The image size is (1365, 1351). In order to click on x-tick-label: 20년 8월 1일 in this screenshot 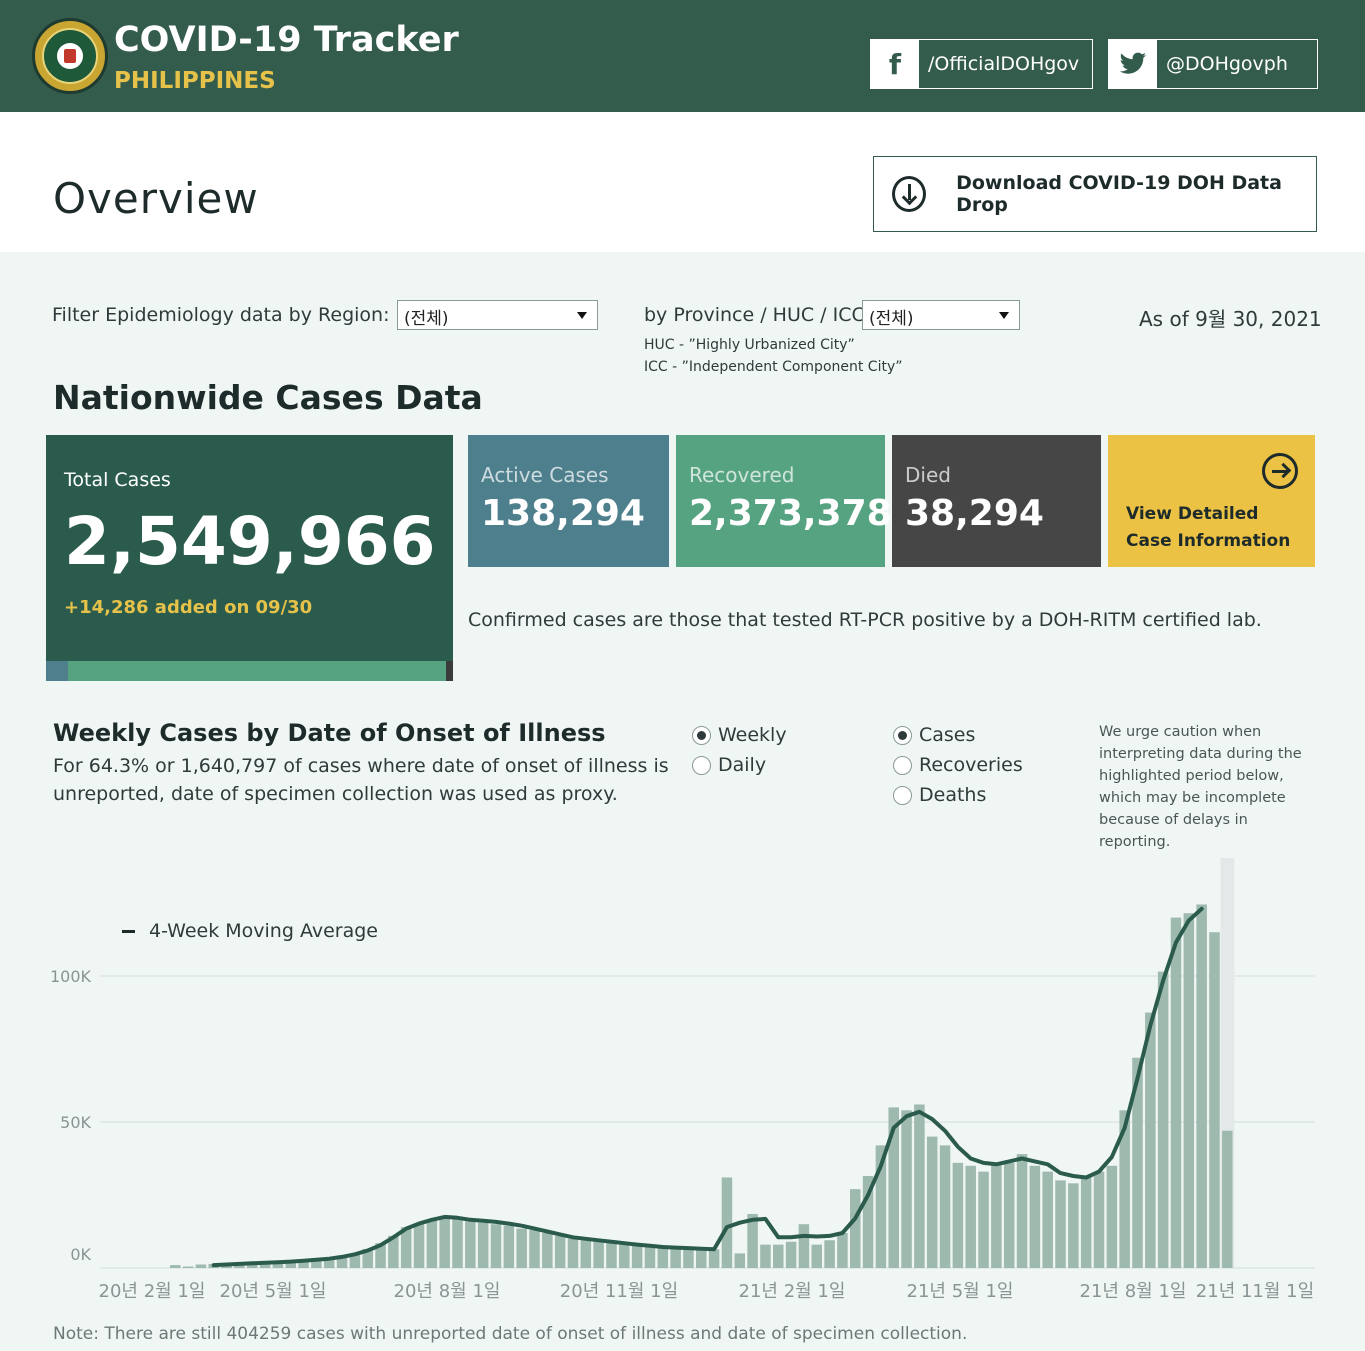, I will do `click(447, 1291)`.